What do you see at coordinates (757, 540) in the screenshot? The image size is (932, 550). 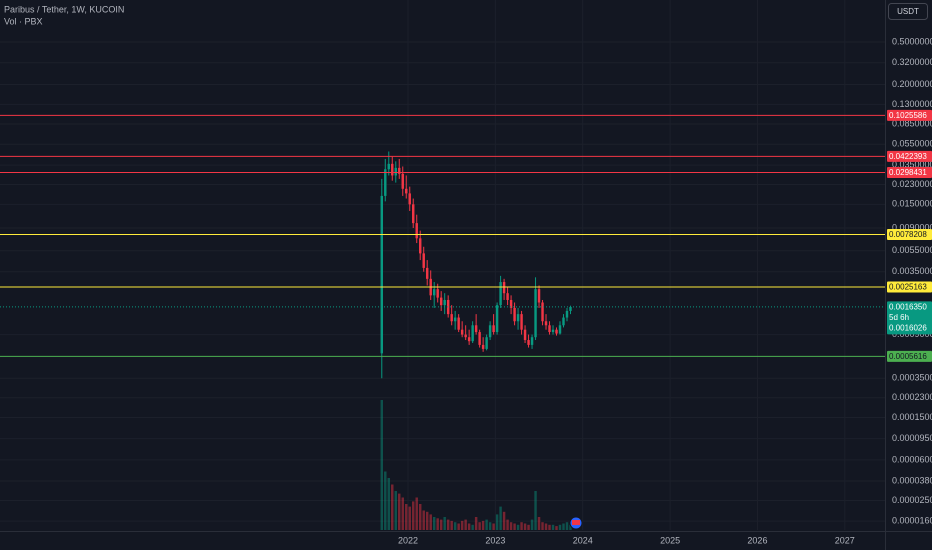 I see `x-tick-label: 2026` at bounding box center [757, 540].